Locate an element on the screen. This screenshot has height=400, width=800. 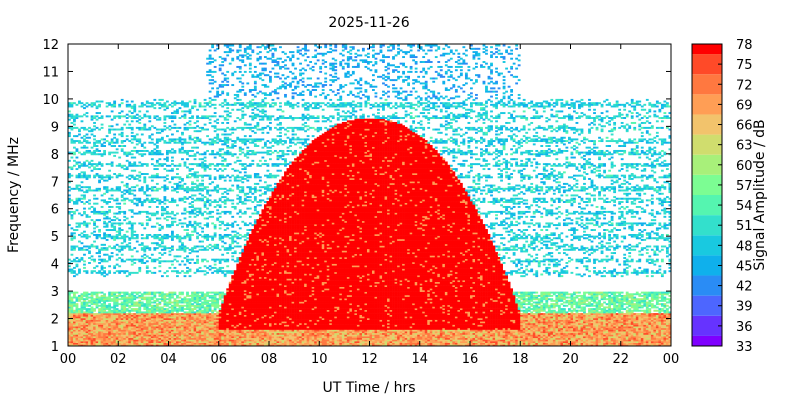
chart-title: 2025-11-26 is located at coordinates (368, 23).